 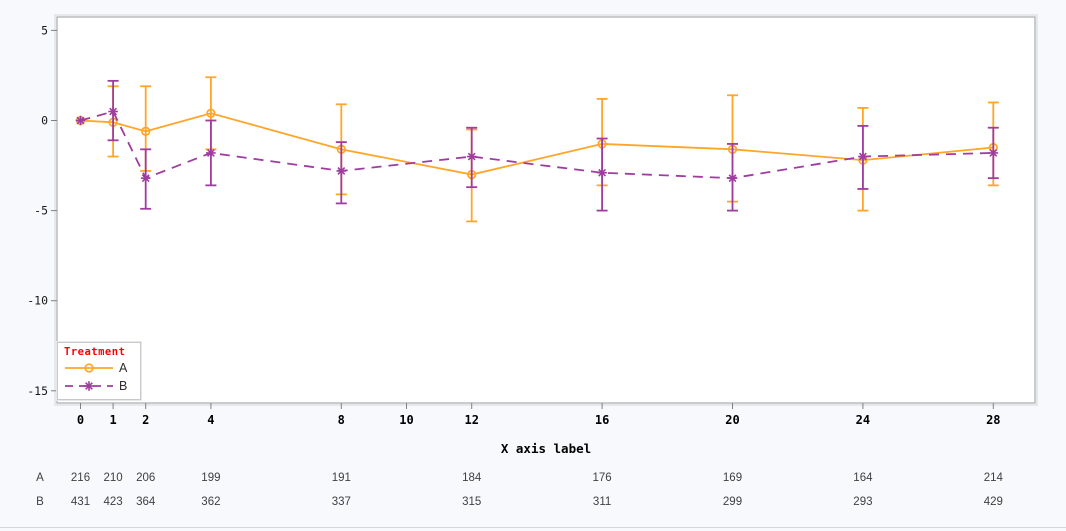 I want to click on x-tick-label: 1, so click(x=112, y=420).